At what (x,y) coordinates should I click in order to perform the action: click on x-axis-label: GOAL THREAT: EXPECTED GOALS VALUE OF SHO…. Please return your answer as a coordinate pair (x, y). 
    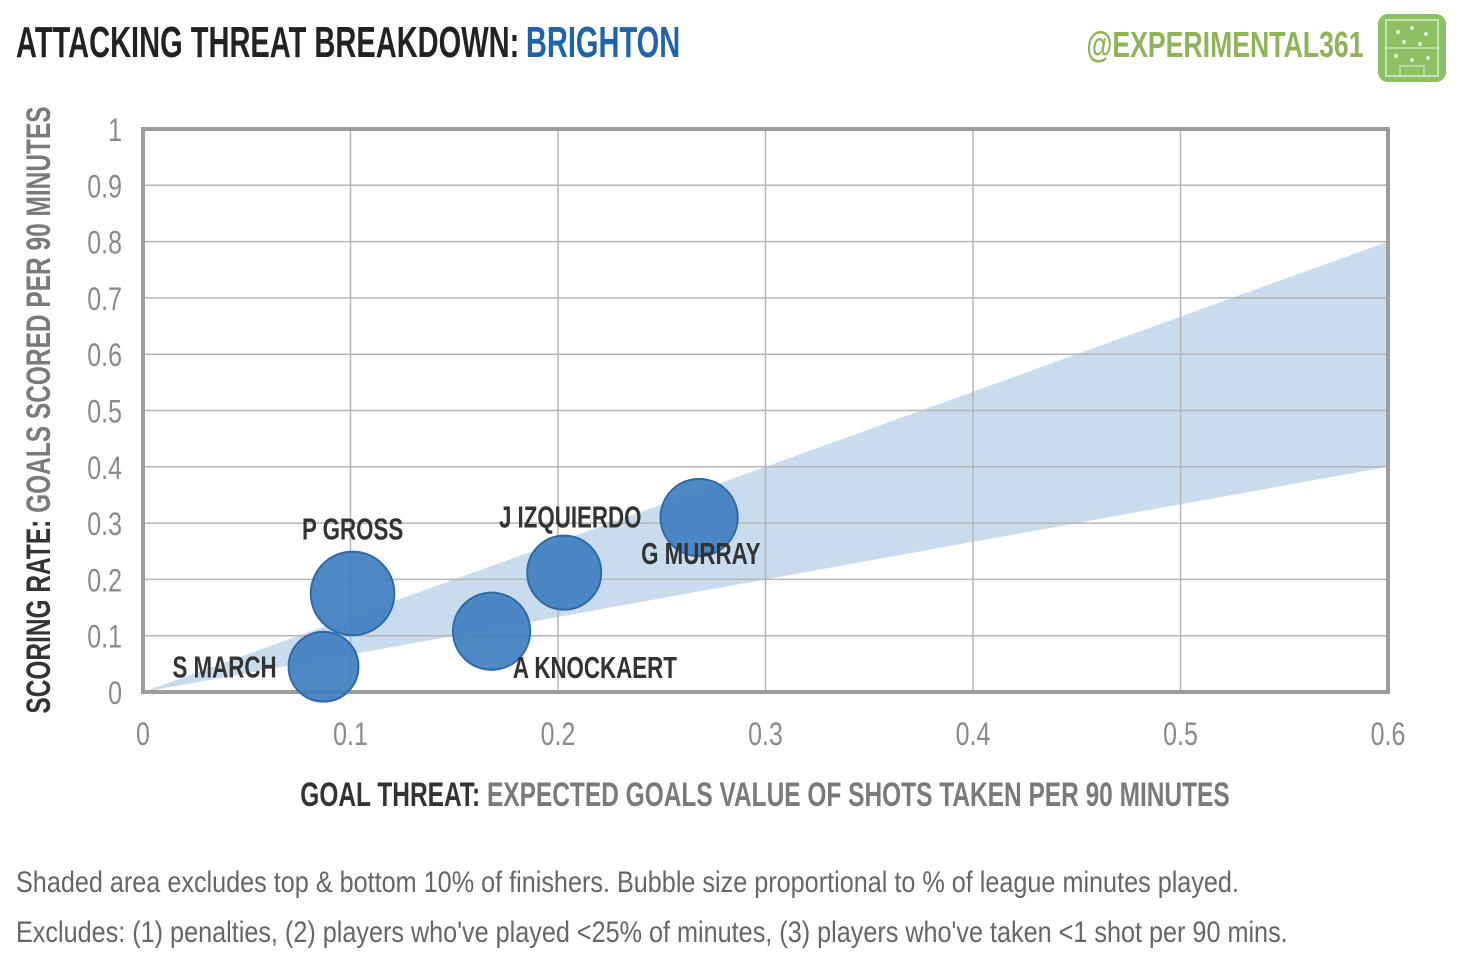
    Looking at the image, I should click on (764, 795).